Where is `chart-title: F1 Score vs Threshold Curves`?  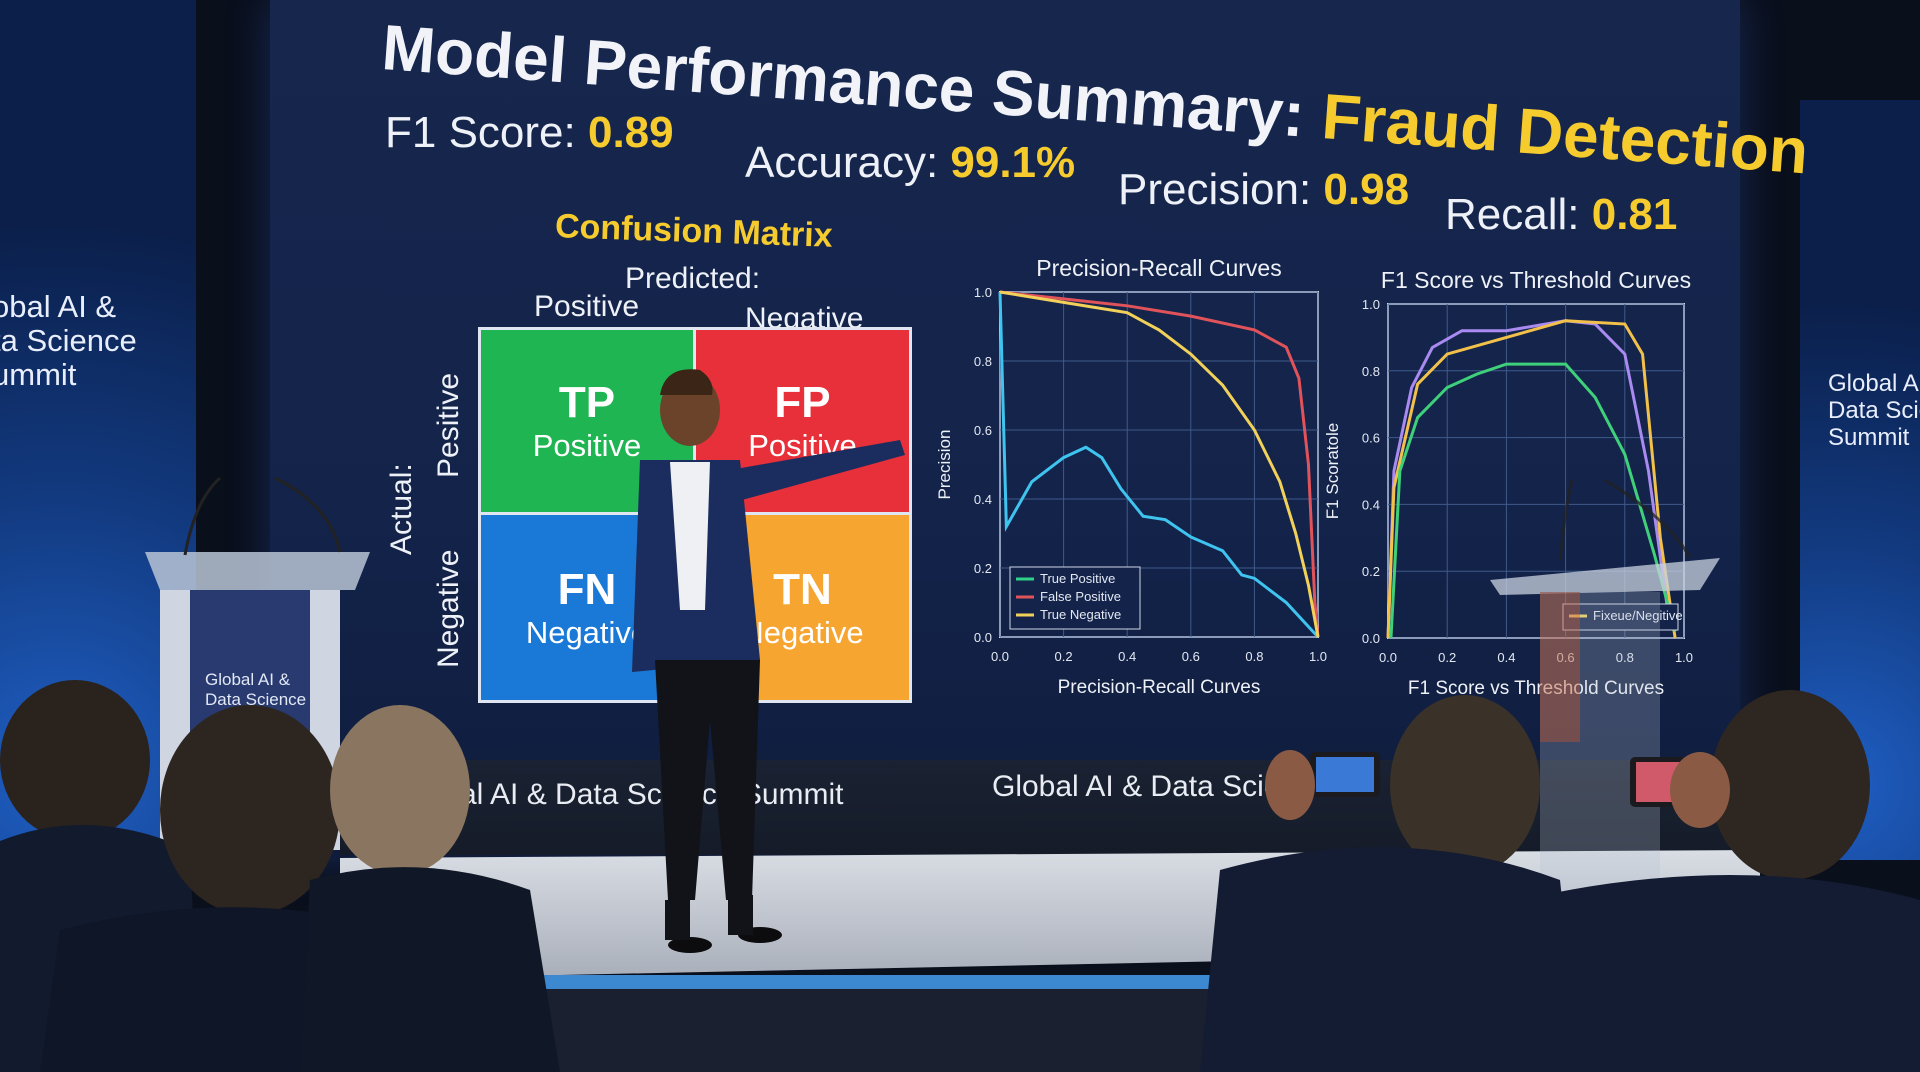
chart-title: F1 Score vs Threshold Curves is located at coordinates (1536, 280).